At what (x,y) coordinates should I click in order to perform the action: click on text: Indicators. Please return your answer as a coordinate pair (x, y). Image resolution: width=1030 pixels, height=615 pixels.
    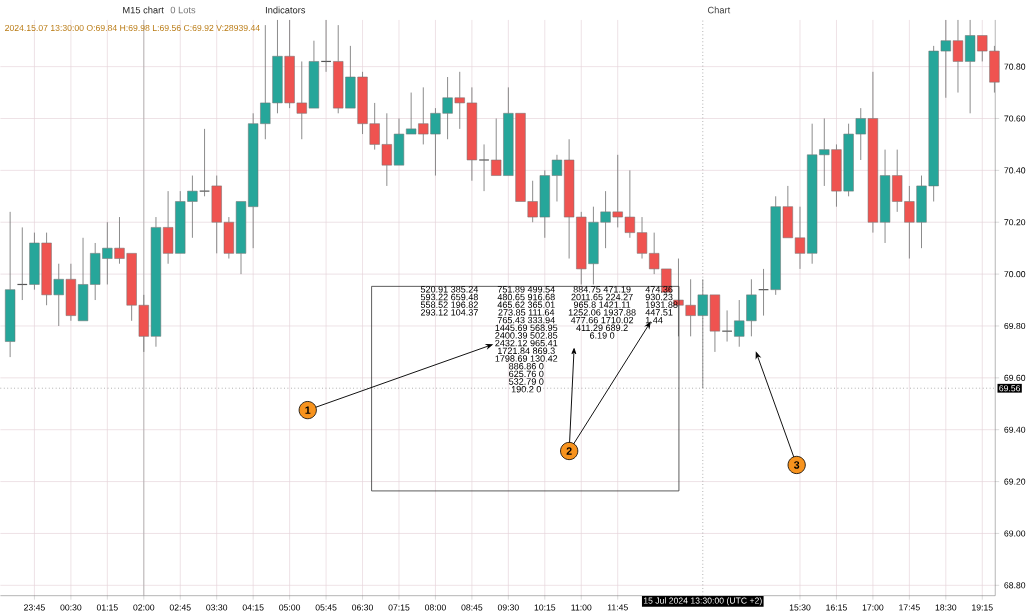
    Looking at the image, I should click on (285, 10).